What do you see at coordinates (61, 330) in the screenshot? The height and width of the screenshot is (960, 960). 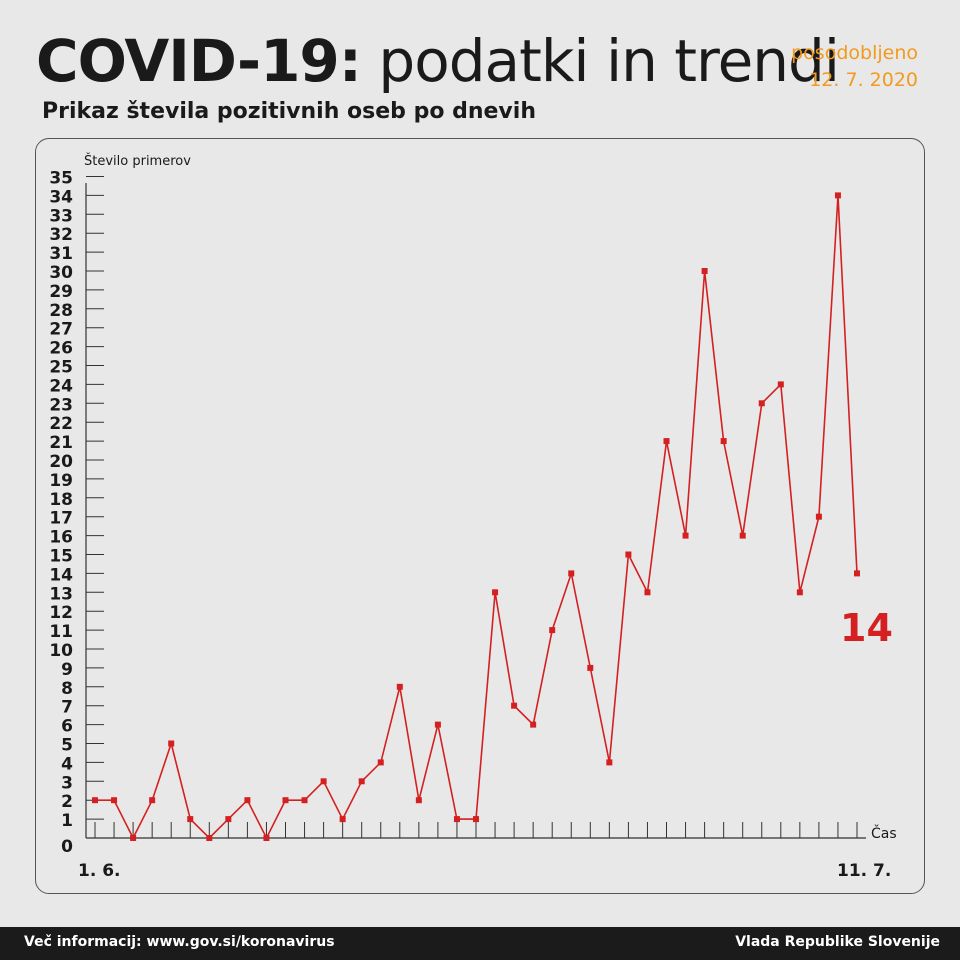 I see `y-tick-label: 27` at bounding box center [61, 330].